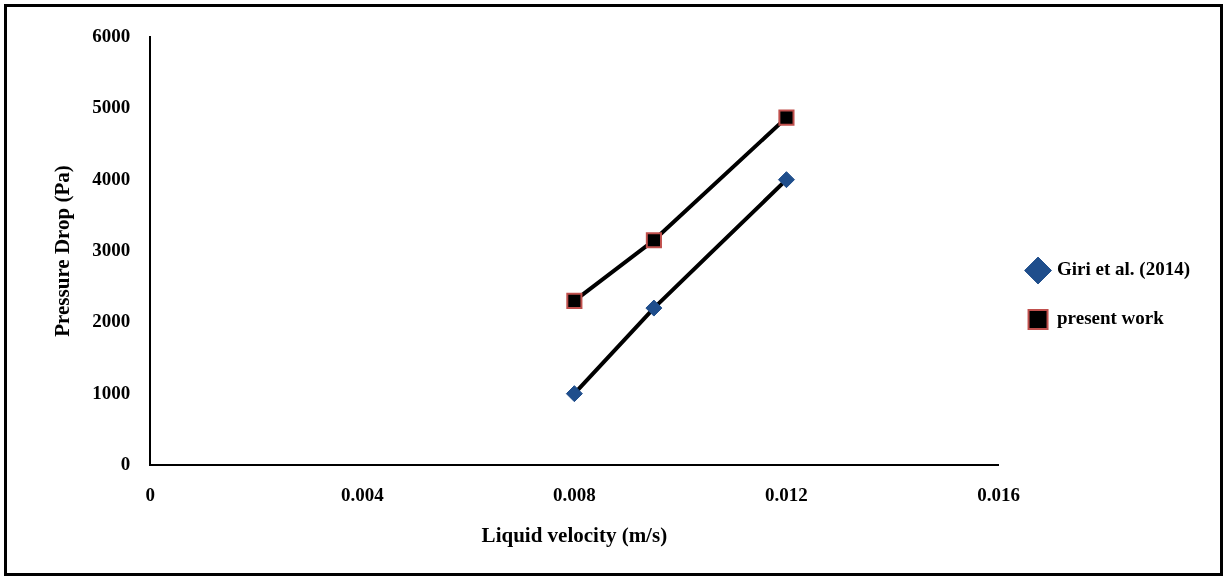 Image resolution: width=1227 pixels, height=580 pixels. Describe the element at coordinates (998, 495) in the screenshot. I see `x-tick-label: 0.016` at that location.